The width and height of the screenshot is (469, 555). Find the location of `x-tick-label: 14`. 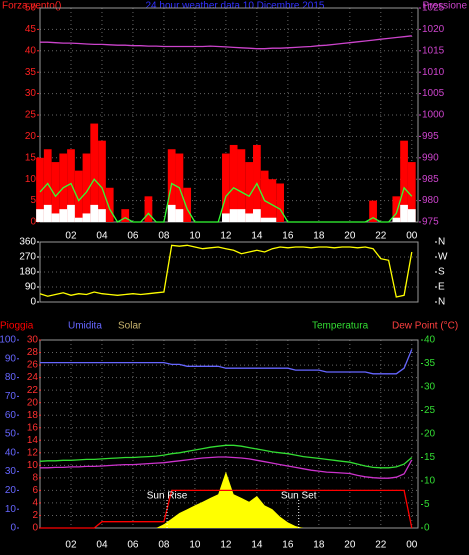

x-tick-label: 14 is located at coordinates (257, 545).